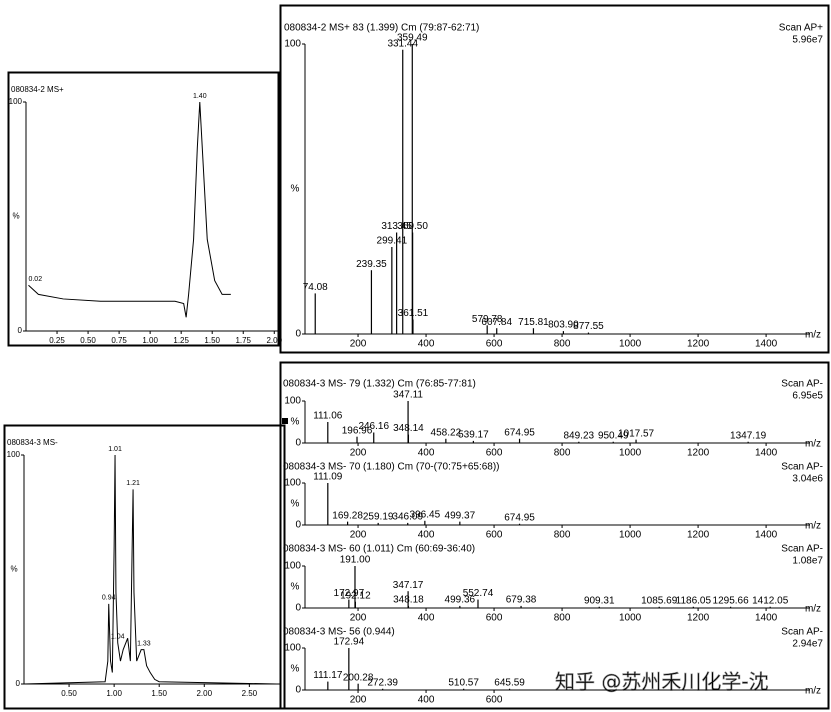 The width and height of the screenshot is (831, 712). What do you see at coordinates (396, 226) in the screenshot?
I see `peak-label: 313.45` at bounding box center [396, 226].